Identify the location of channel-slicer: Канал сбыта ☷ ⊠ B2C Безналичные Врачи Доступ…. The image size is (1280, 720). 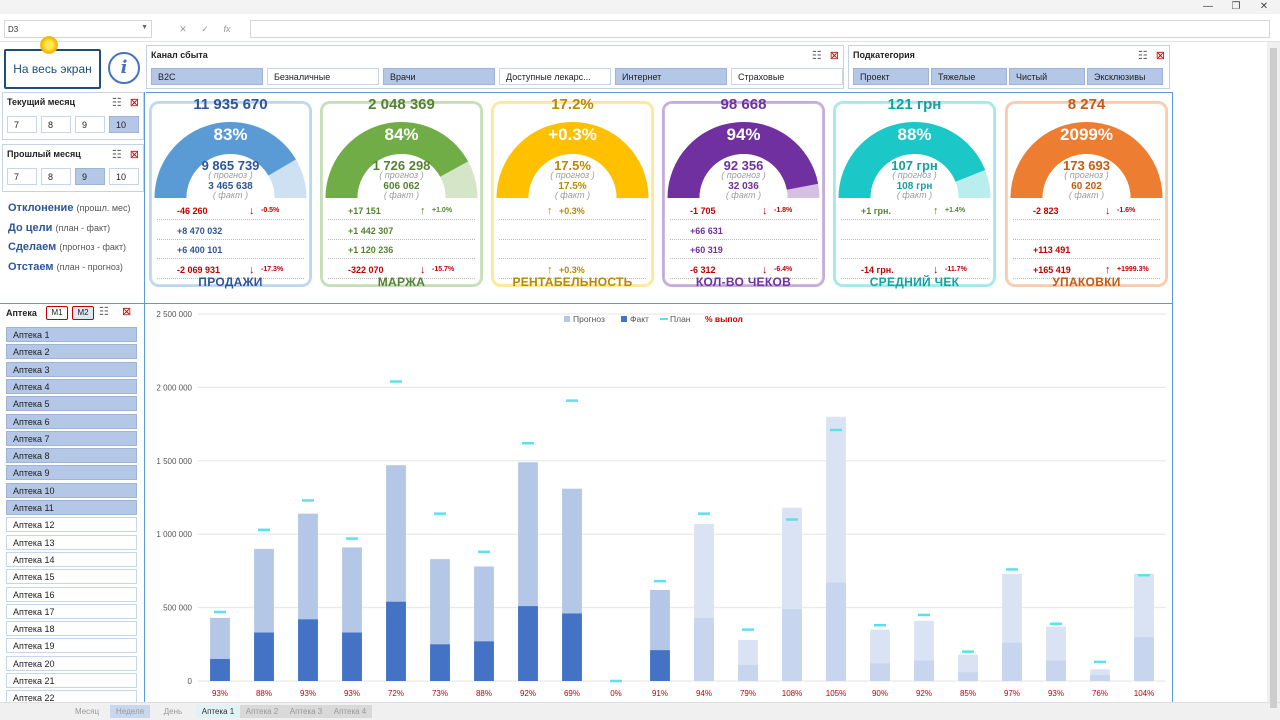
(495, 67).